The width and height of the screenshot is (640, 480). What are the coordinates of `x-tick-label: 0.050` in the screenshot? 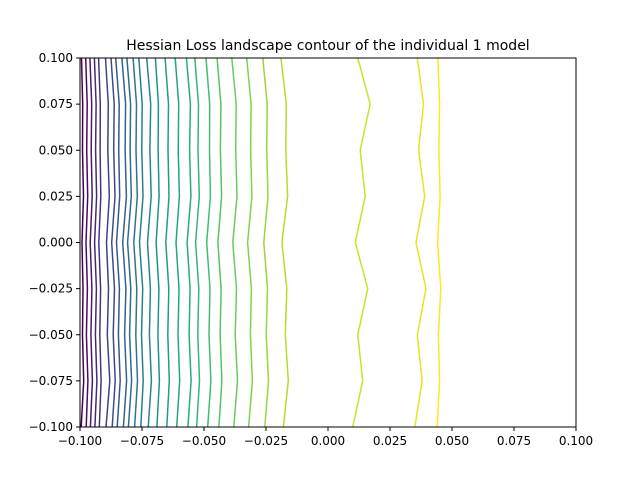 It's located at (452, 441).